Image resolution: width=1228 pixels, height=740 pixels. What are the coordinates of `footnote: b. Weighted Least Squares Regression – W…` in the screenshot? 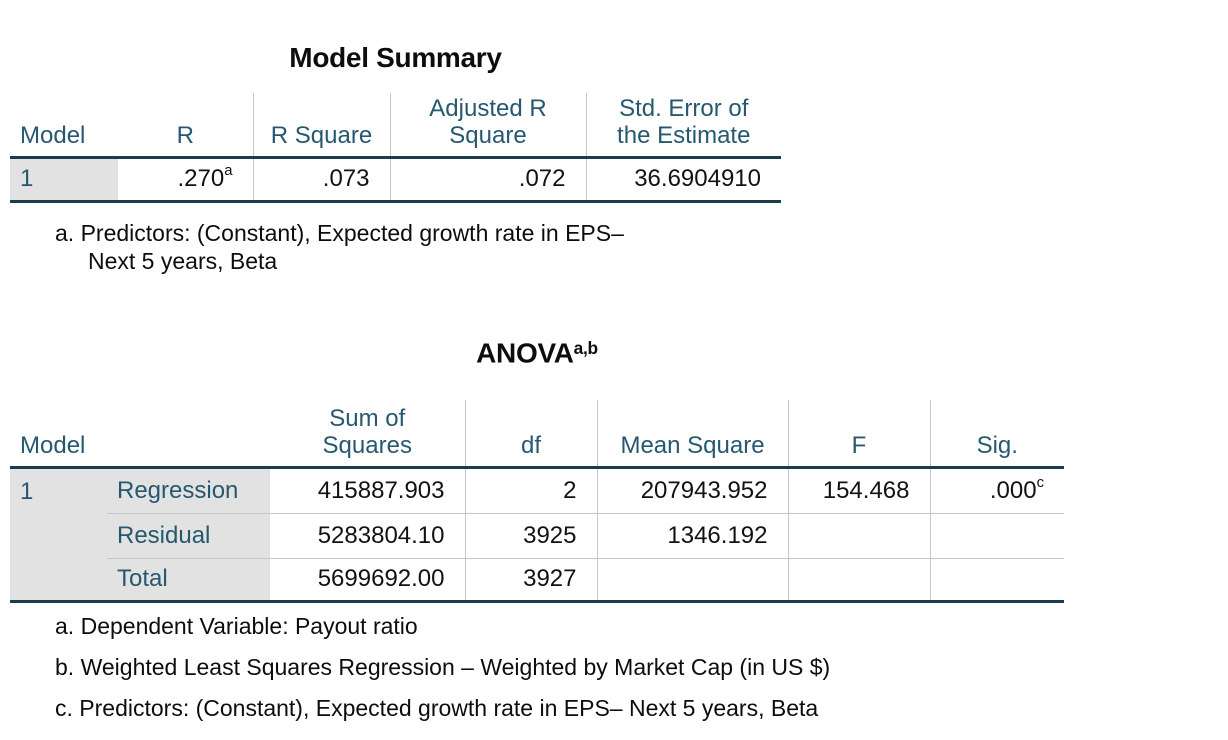 It's located at (443, 667).